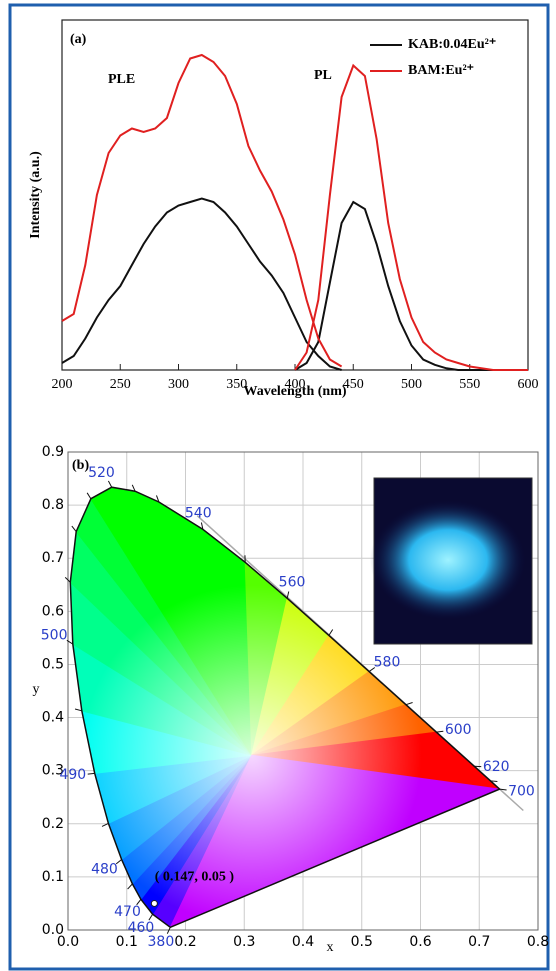 The image size is (556, 971). What do you see at coordinates (469, 384) in the screenshot?
I see `x-tick-label: 550` at bounding box center [469, 384].